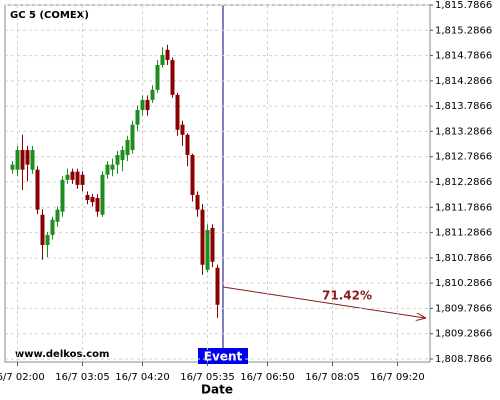  Describe the element at coordinates (62, 354) in the screenshot. I see `watermark: www.delkos.com` at that location.